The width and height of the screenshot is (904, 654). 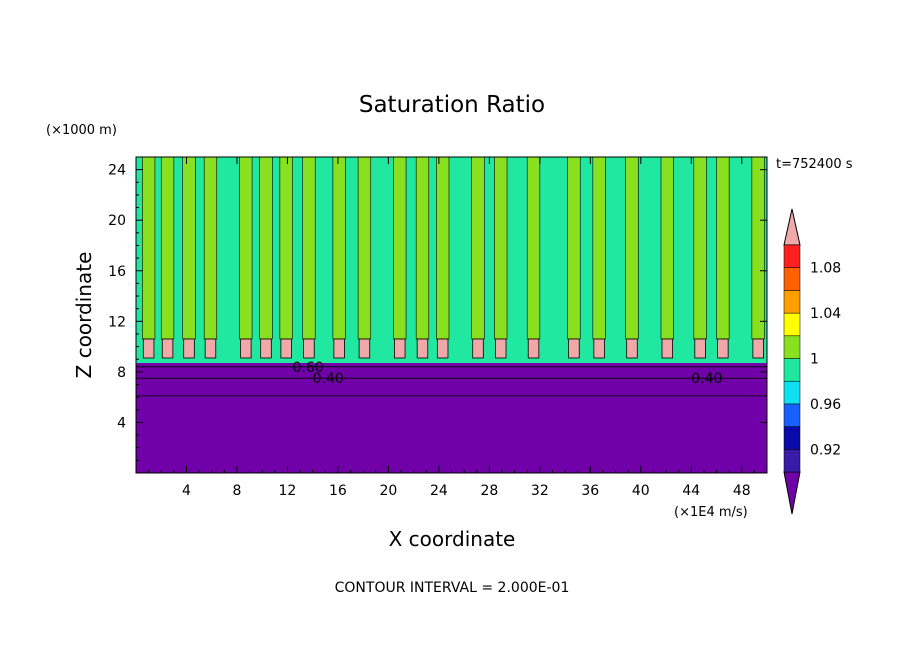 What do you see at coordinates (236, 491) in the screenshot?
I see `x-tick-label: 8` at bounding box center [236, 491].